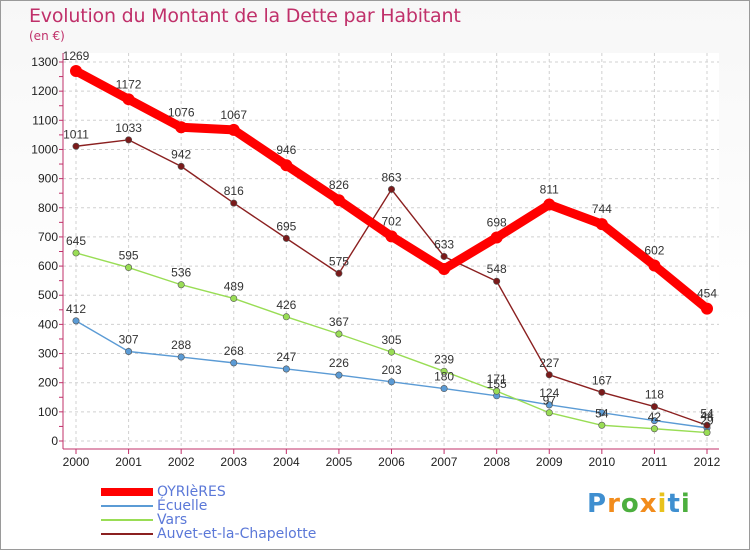 Image resolution: width=750 pixels, height=550 pixels. What do you see at coordinates (233, 462) in the screenshot?
I see `x-tick-label-2003: 2003` at bounding box center [233, 462].